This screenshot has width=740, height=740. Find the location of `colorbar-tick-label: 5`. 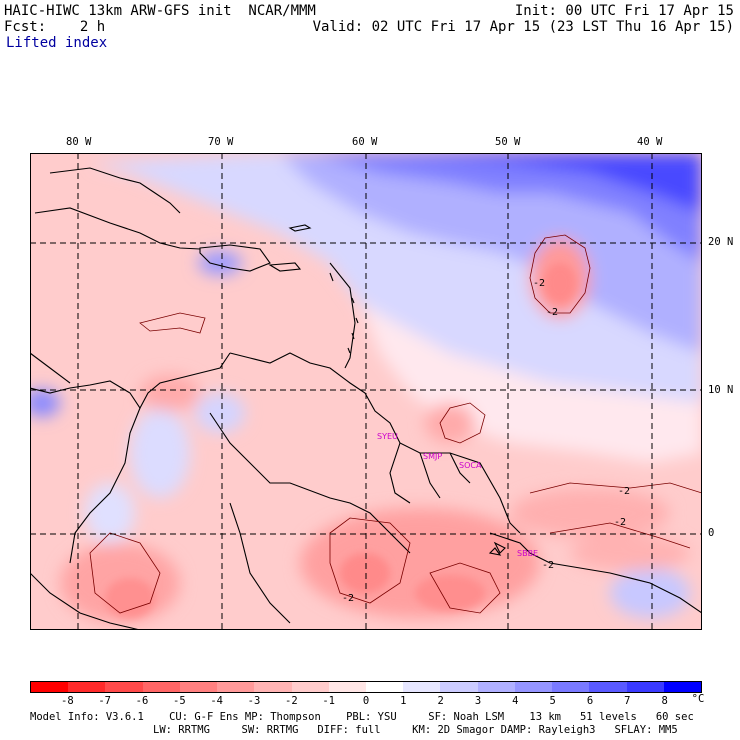

colorbar-tick-label: 5 is located at coordinates (552, 701).